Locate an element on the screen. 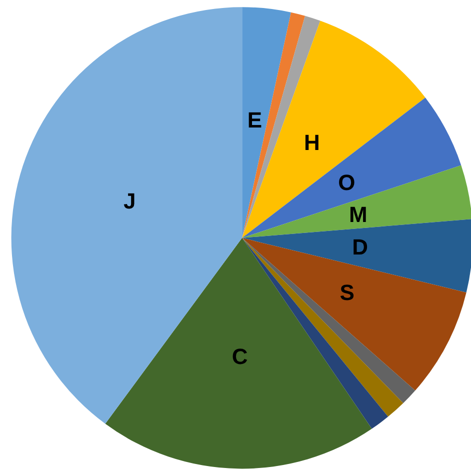 The height and width of the screenshot is (473, 471). slice-label: M is located at coordinates (358, 214).